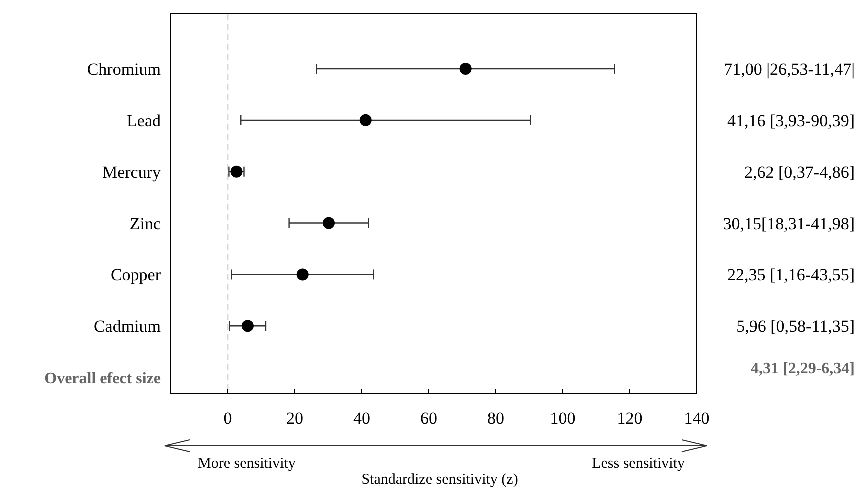 This screenshot has height=489, width=861. What do you see at coordinates (228, 418) in the screenshot?
I see `x-tick-label: 0` at bounding box center [228, 418].